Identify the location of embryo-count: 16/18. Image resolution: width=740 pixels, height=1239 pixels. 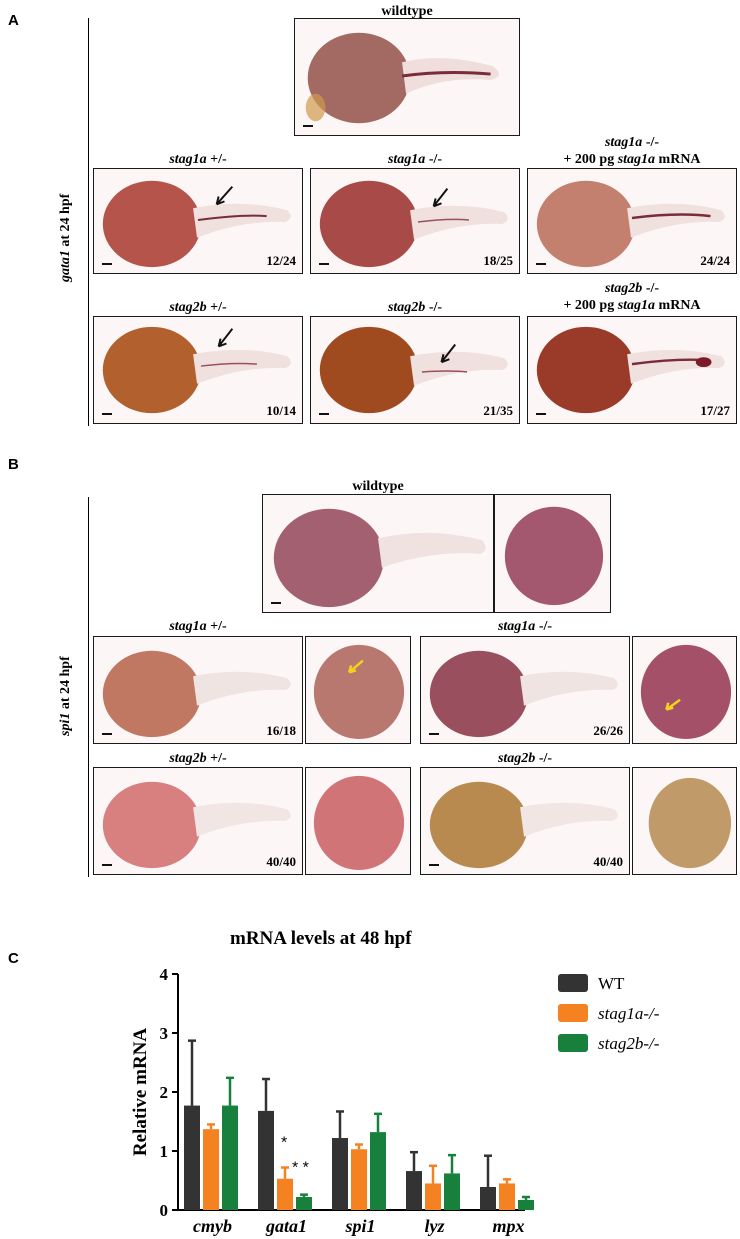
(281, 730).